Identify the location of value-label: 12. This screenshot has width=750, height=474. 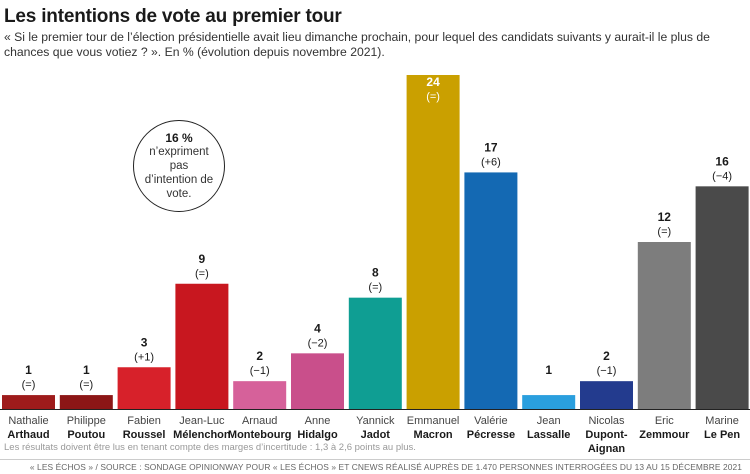
(665, 217).